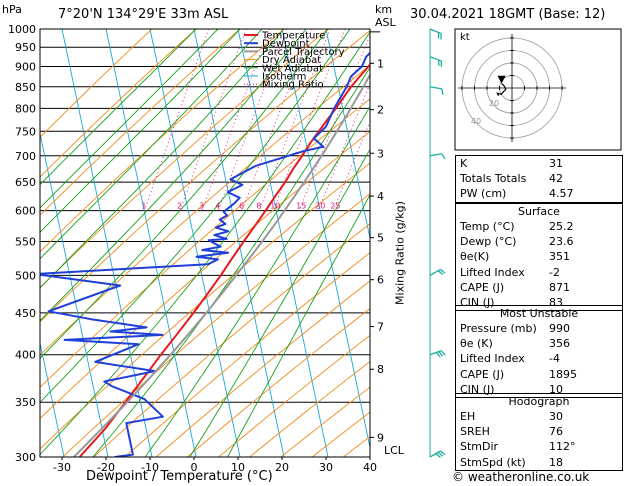 Image resolution: width=629 pixels, height=486 pixels. What do you see at coordinates (25, 87) in the screenshot?
I see `pressure-tick-label: 850` at bounding box center [25, 87].